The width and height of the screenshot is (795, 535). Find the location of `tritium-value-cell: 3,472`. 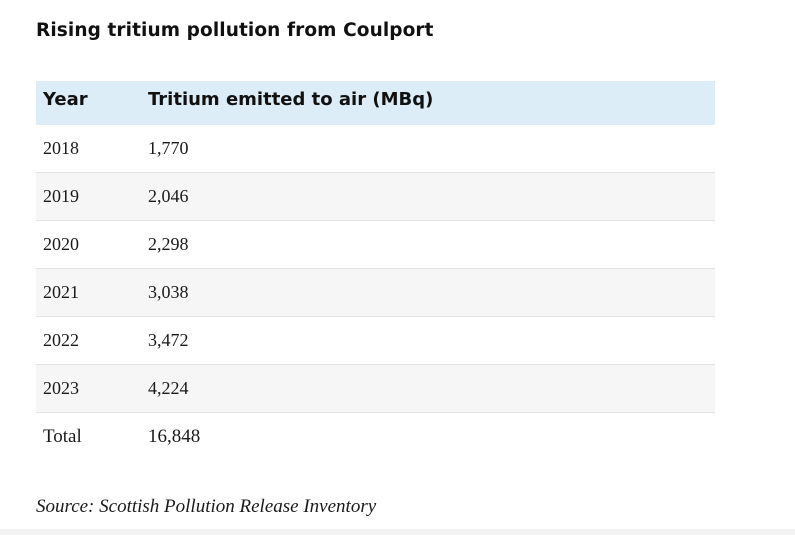

tritium-value-cell: 3,472 is located at coordinates (168, 340).